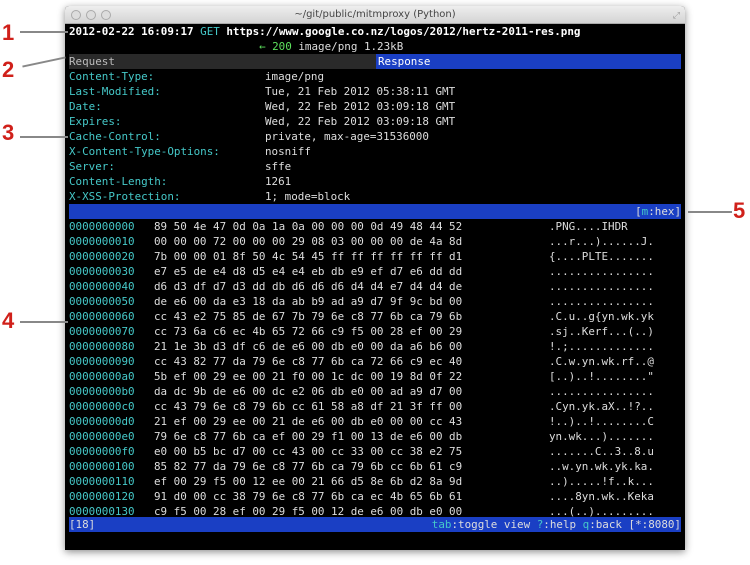 Image resolution: width=750 pixels, height=565 pixels. What do you see at coordinates (601, 496) in the screenshot?
I see `hex-ascii: ....8yn.wk..Keka` at bounding box center [601, 496].